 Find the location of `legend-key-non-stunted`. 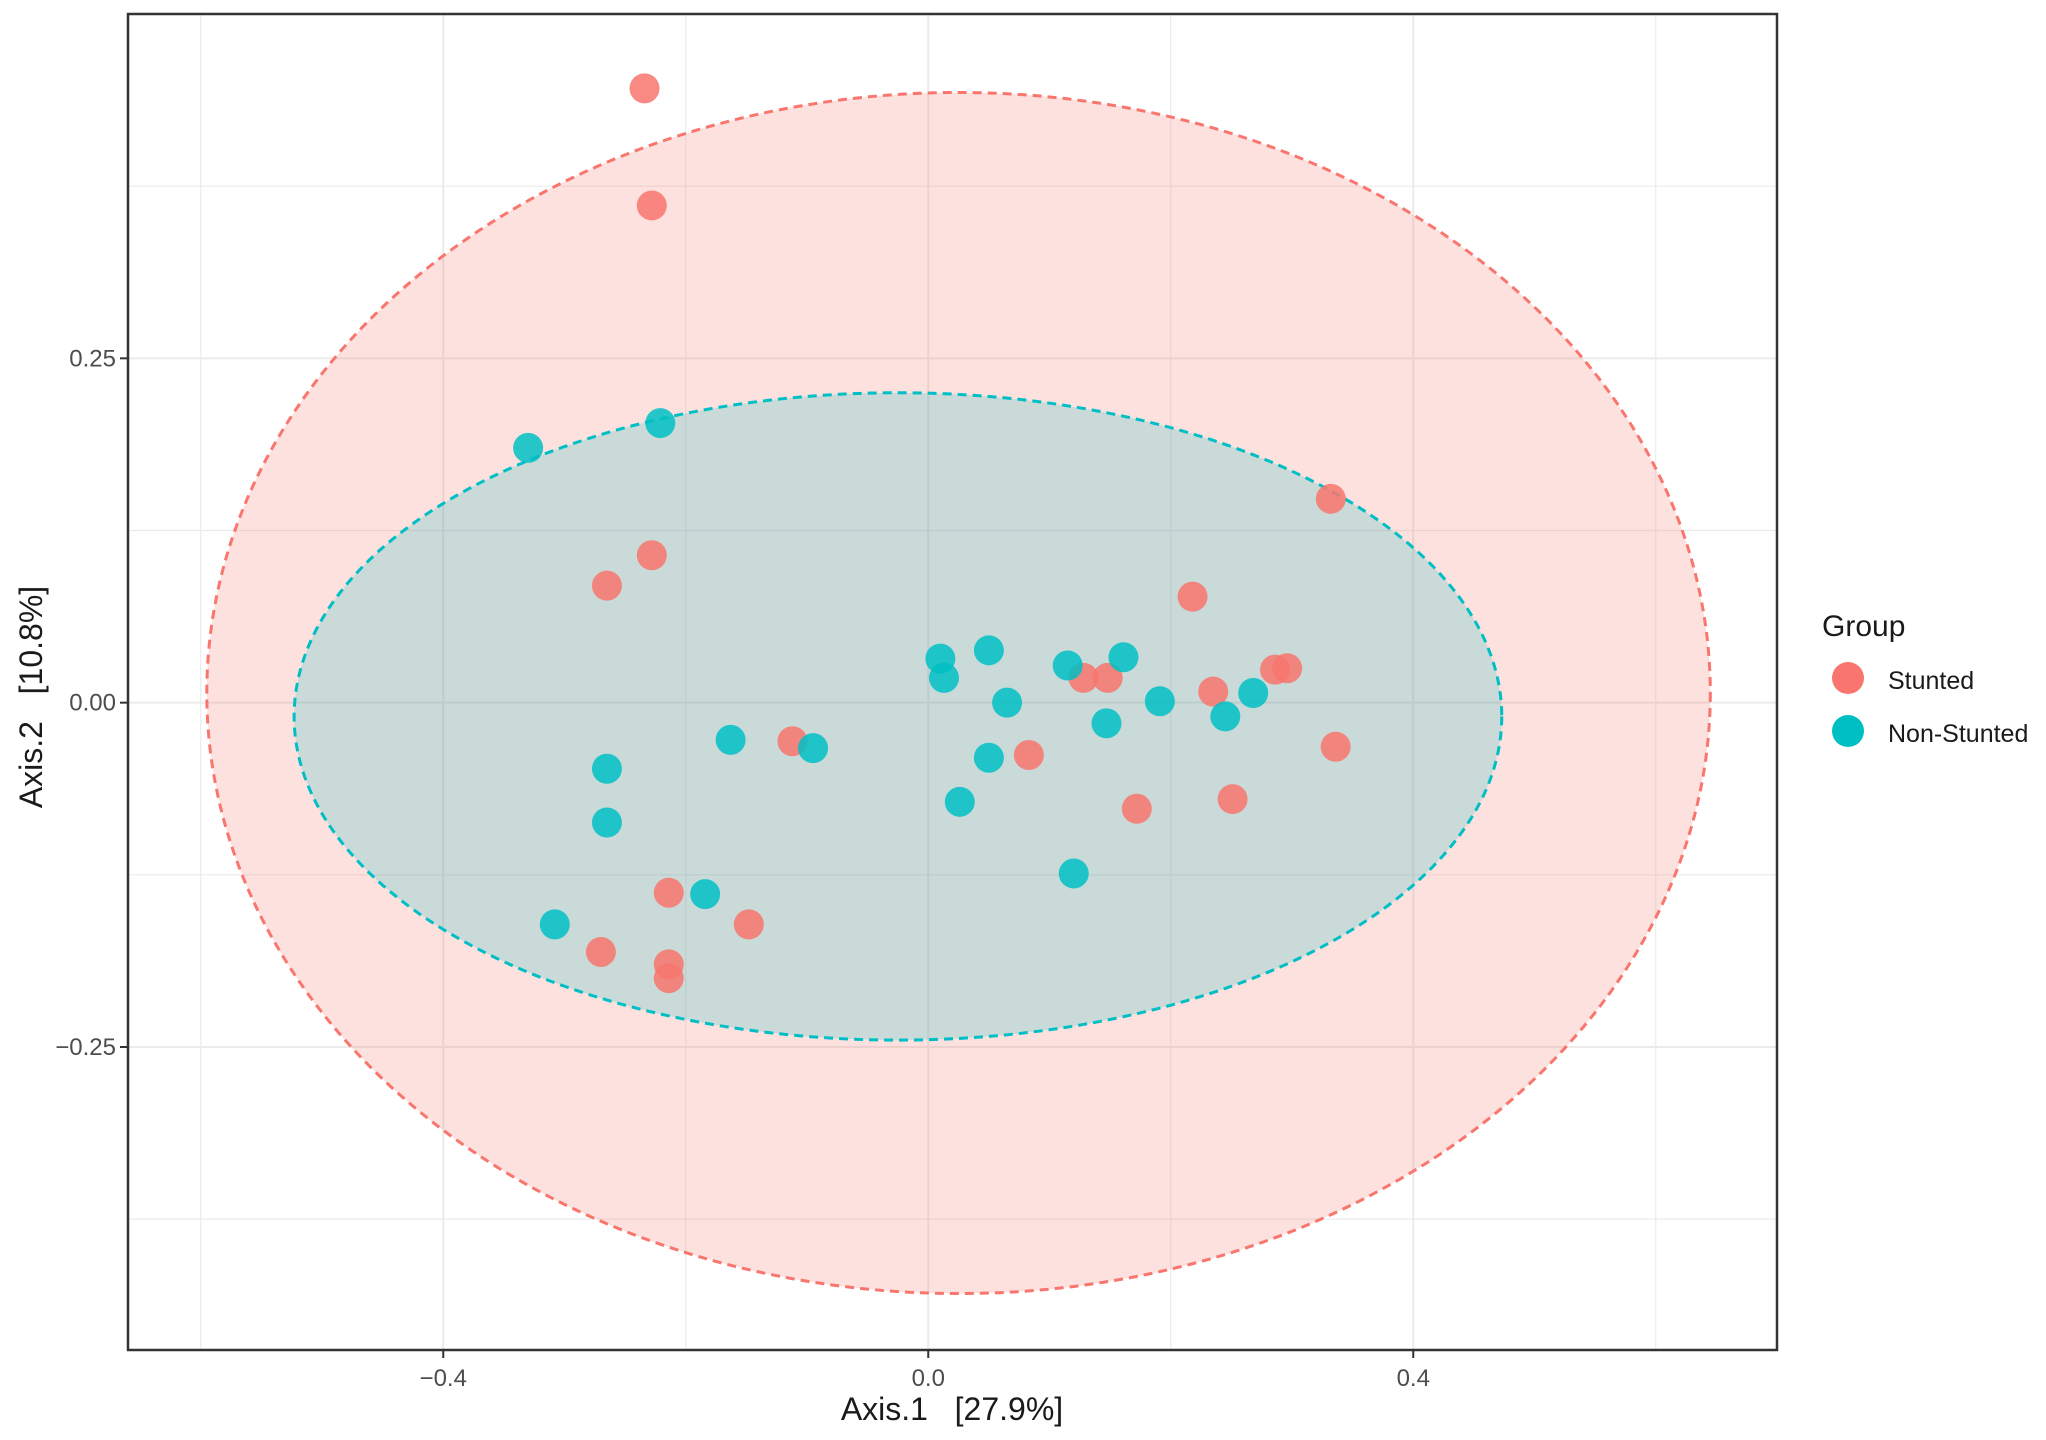

legend-key-non-stunted is located at coordinates (1848, 731).